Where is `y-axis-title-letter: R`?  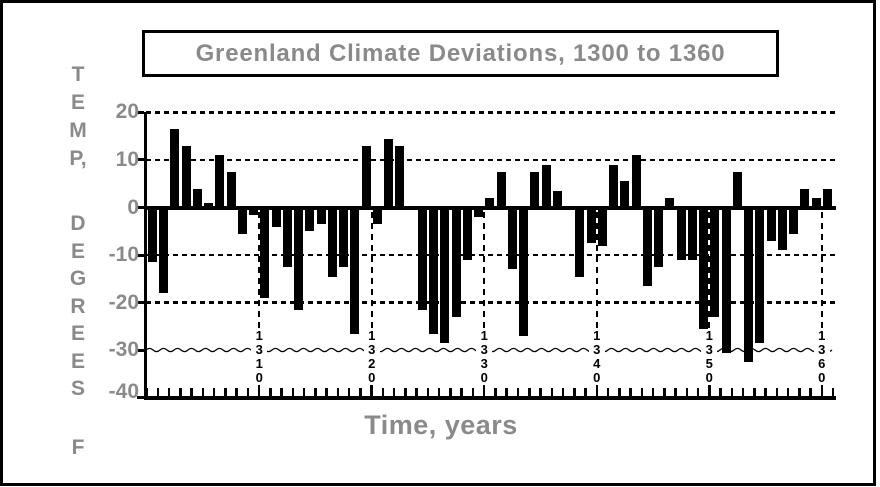 y-axis-title-letter: R is located at coordinates (78, 306).